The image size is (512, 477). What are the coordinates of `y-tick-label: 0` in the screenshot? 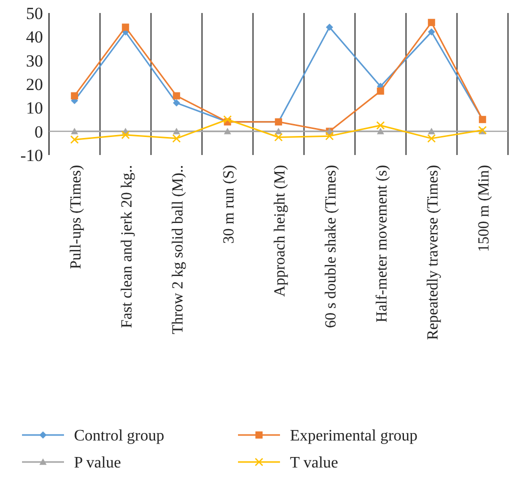 It's located at (38, 132).